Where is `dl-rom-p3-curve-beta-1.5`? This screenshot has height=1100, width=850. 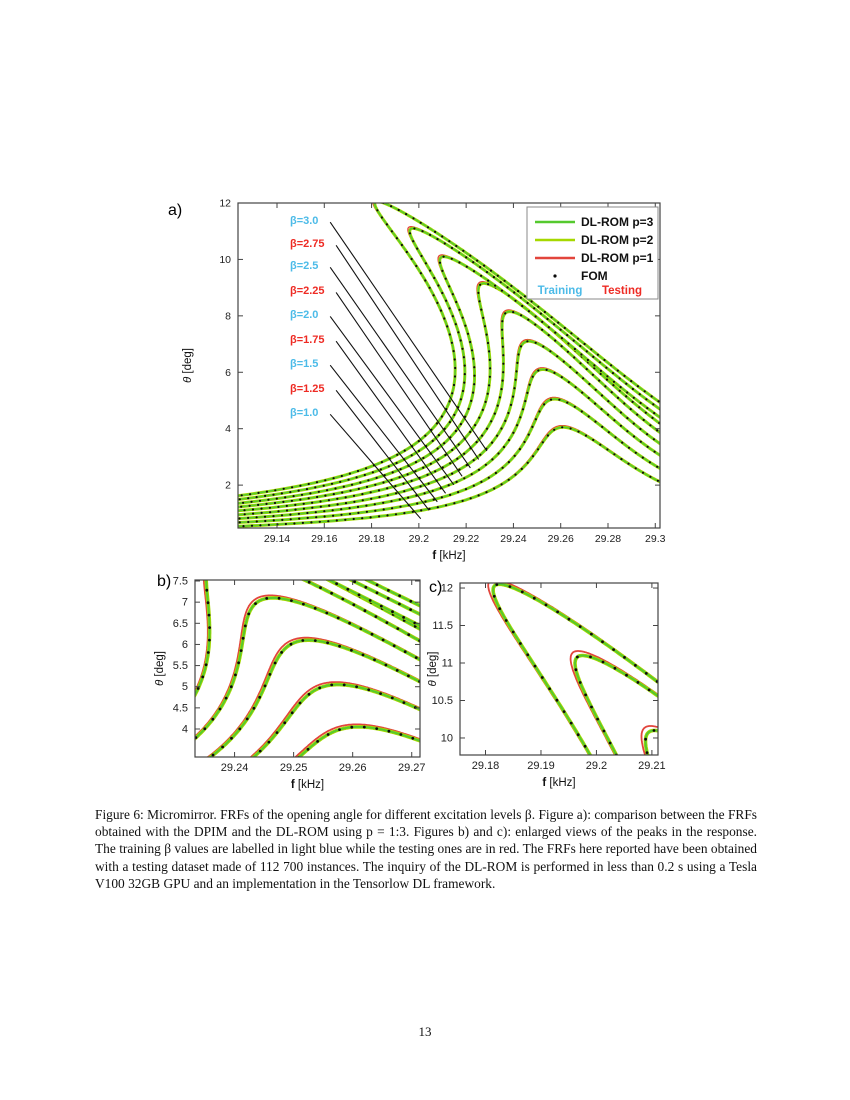 dl-rom-p3-curve-beta-1.5 is located at coordinates (425, 1065).